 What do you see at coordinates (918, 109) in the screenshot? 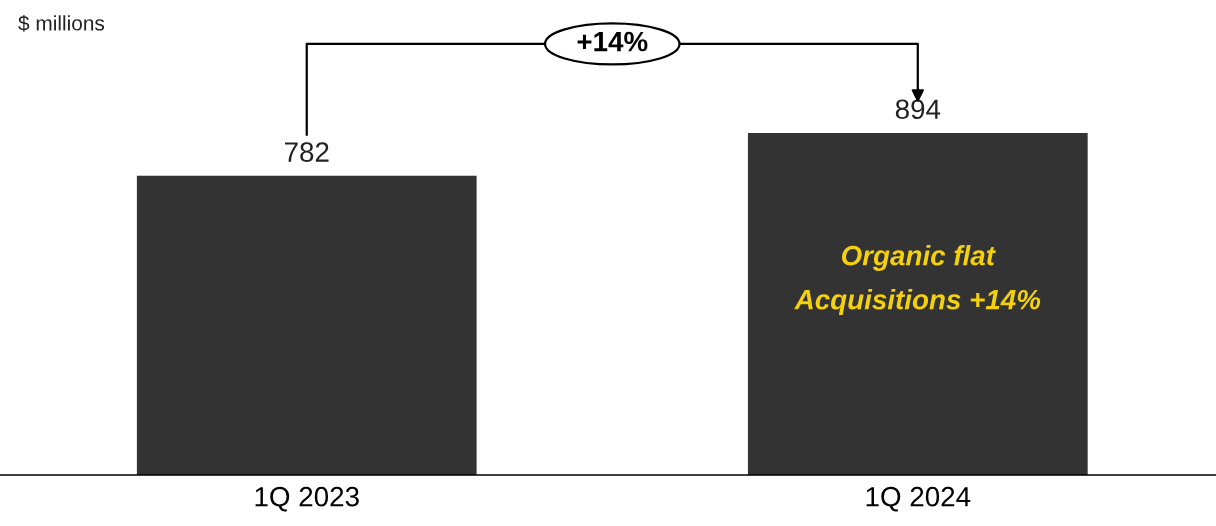
I see `data-label: 894` at bounding box center [918, 109].